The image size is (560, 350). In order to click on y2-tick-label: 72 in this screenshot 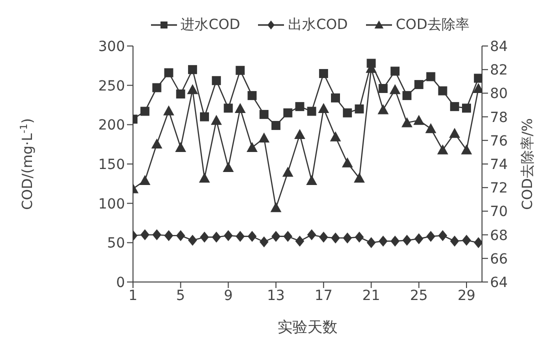, I will do `click(499, 188)`.